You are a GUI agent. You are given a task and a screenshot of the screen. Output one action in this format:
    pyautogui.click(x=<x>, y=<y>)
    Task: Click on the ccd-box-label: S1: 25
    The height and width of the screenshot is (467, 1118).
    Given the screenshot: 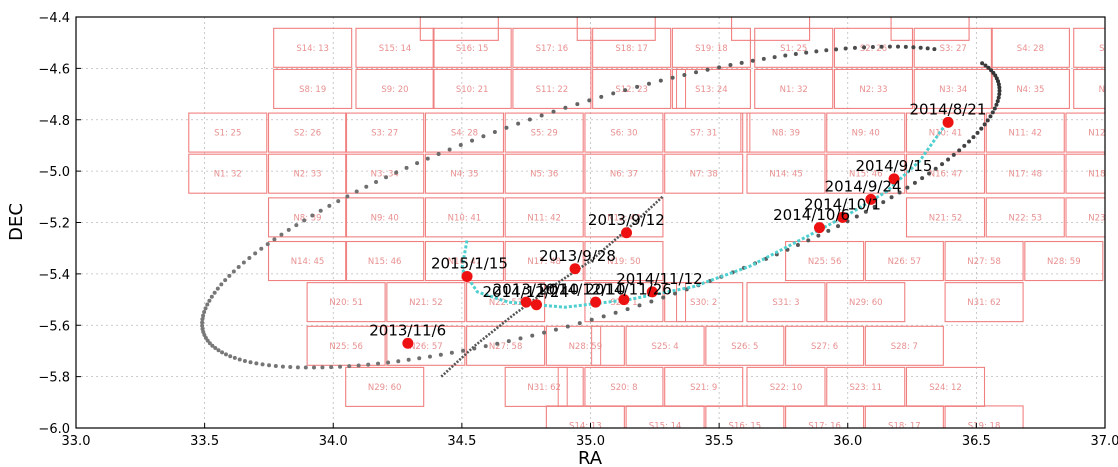 What is the action you would take?
    pyautogui.click(x=793, y=49)
    